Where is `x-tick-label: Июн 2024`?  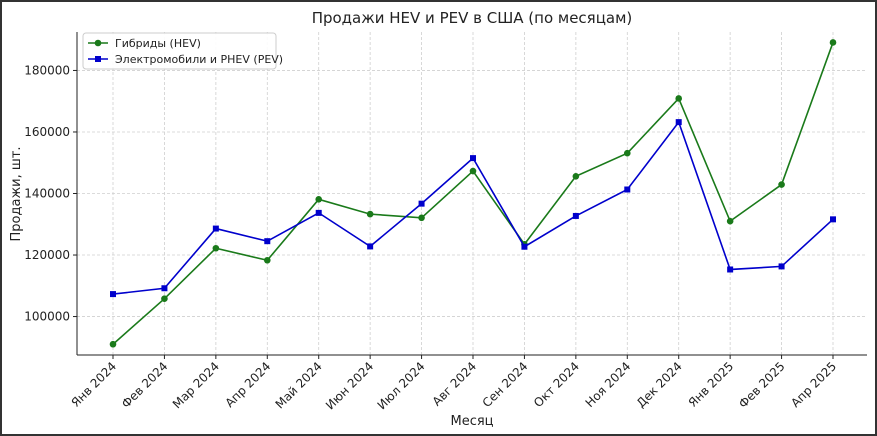 x-tick-label: Июн 2024 is located at coordinates (349, 385).